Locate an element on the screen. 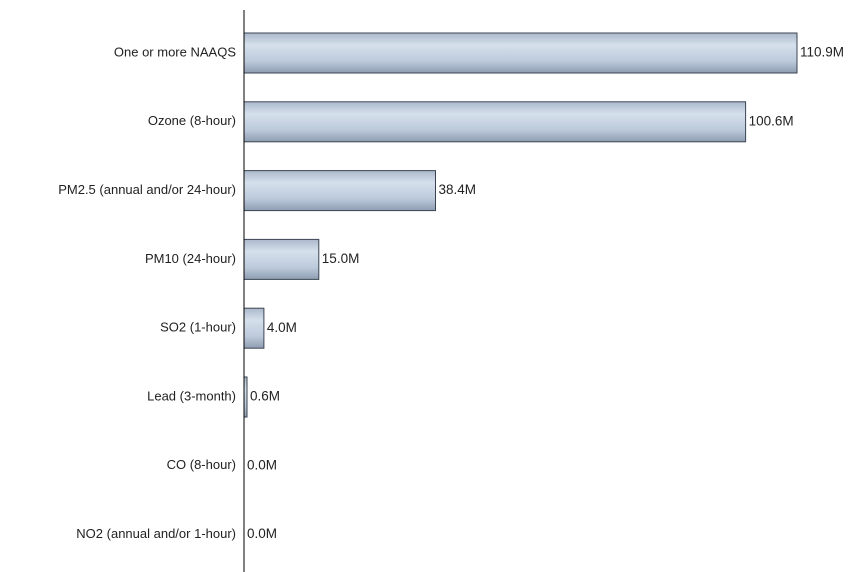  value-label: 110.9M is located at coordinates (822, 52).